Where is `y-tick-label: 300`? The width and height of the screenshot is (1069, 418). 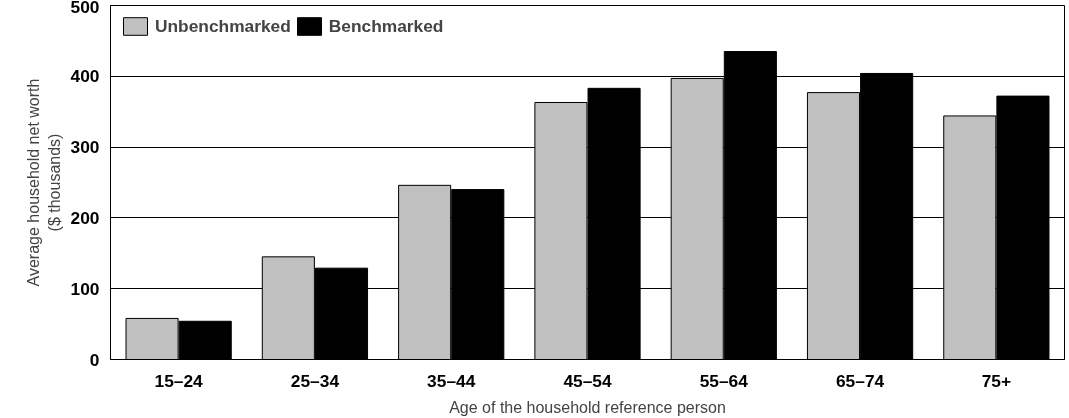
y-tick-label: 300 is located at coordinates (85, 147).